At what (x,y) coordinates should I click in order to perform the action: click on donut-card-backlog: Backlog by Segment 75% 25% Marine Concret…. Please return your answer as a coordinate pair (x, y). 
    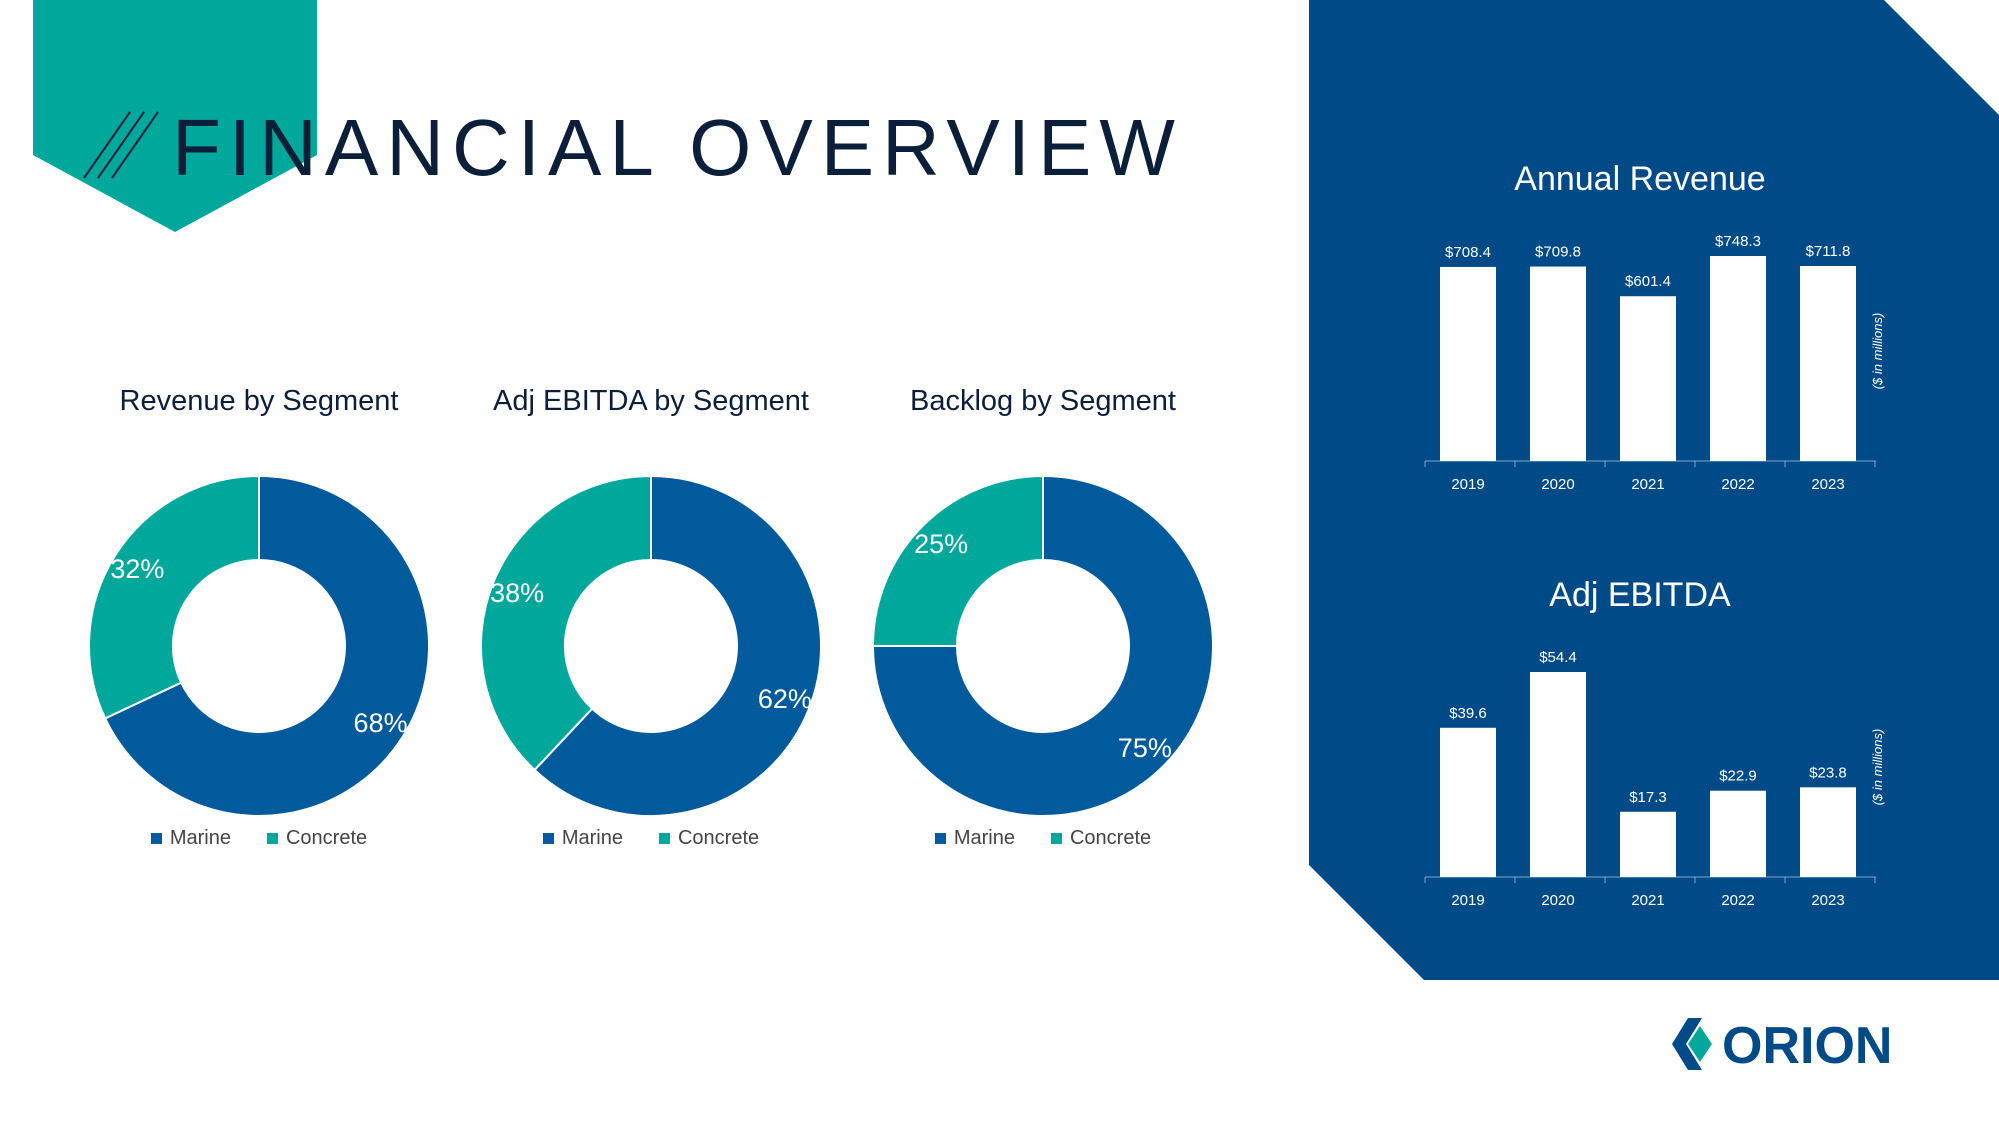
    Looking at the image, I should click on (1043, 620).